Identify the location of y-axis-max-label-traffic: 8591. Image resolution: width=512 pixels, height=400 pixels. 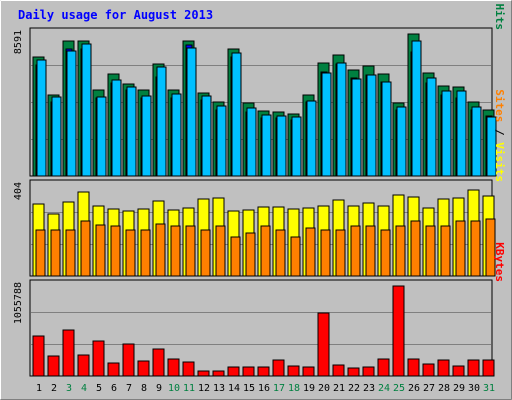
(18, 42).